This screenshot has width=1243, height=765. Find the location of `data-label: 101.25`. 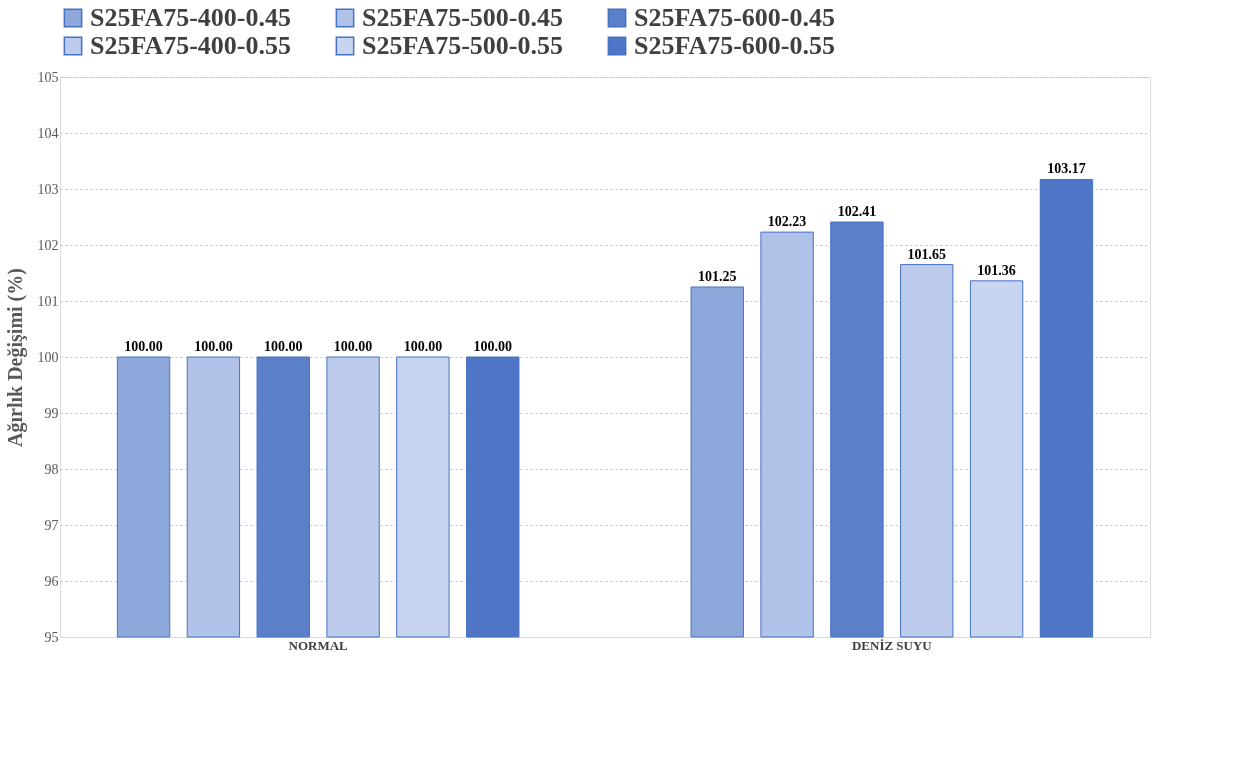

data-label: 101.25 is located at coordinates (717, 276).